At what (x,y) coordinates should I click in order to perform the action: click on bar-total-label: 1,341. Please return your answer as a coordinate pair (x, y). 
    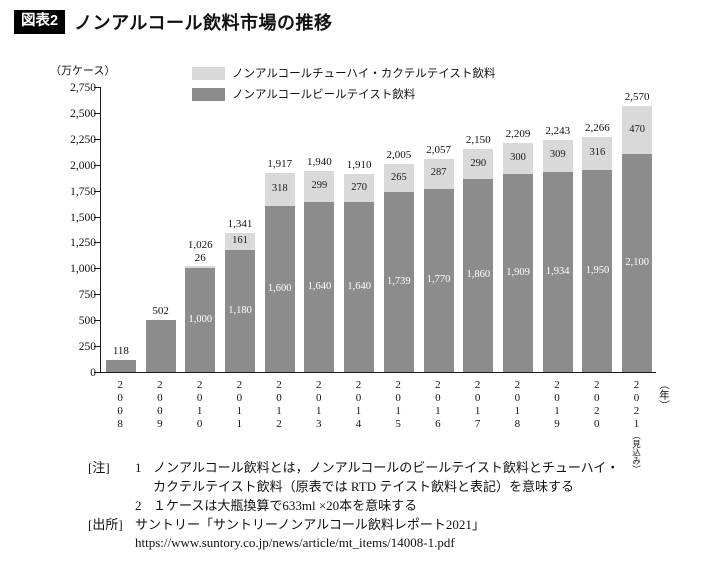
    Looking at the image, I should click on (240, 224).